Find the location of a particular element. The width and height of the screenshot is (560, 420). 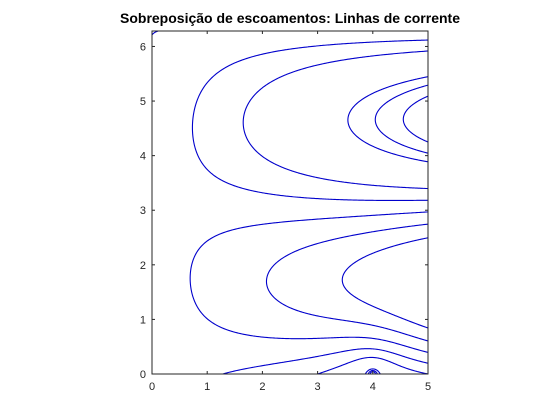

y-tick-label: 3 is located at coordinates (143, 211).